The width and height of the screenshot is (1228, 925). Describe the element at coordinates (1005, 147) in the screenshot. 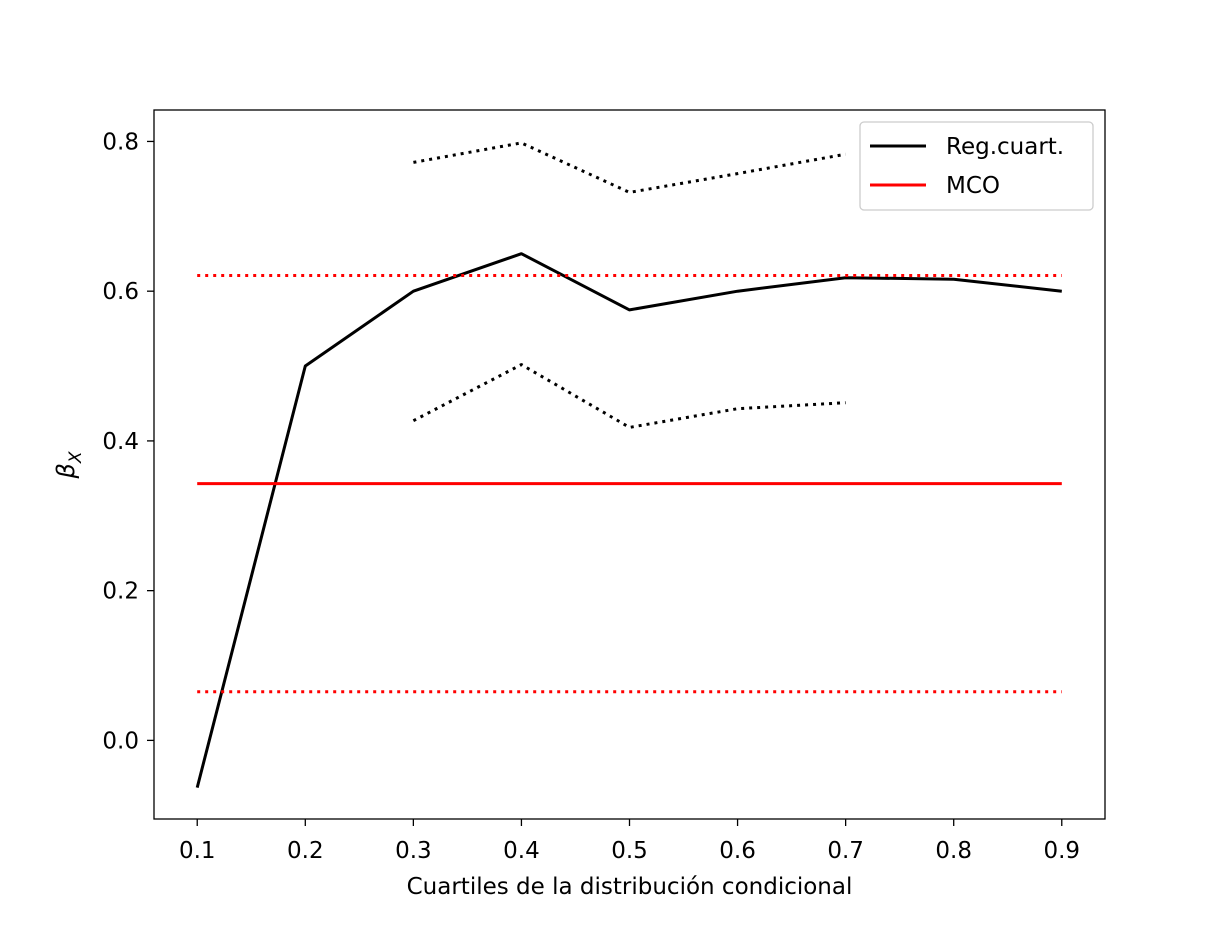

I see `legend-label: Reg.cuart.` at that location.